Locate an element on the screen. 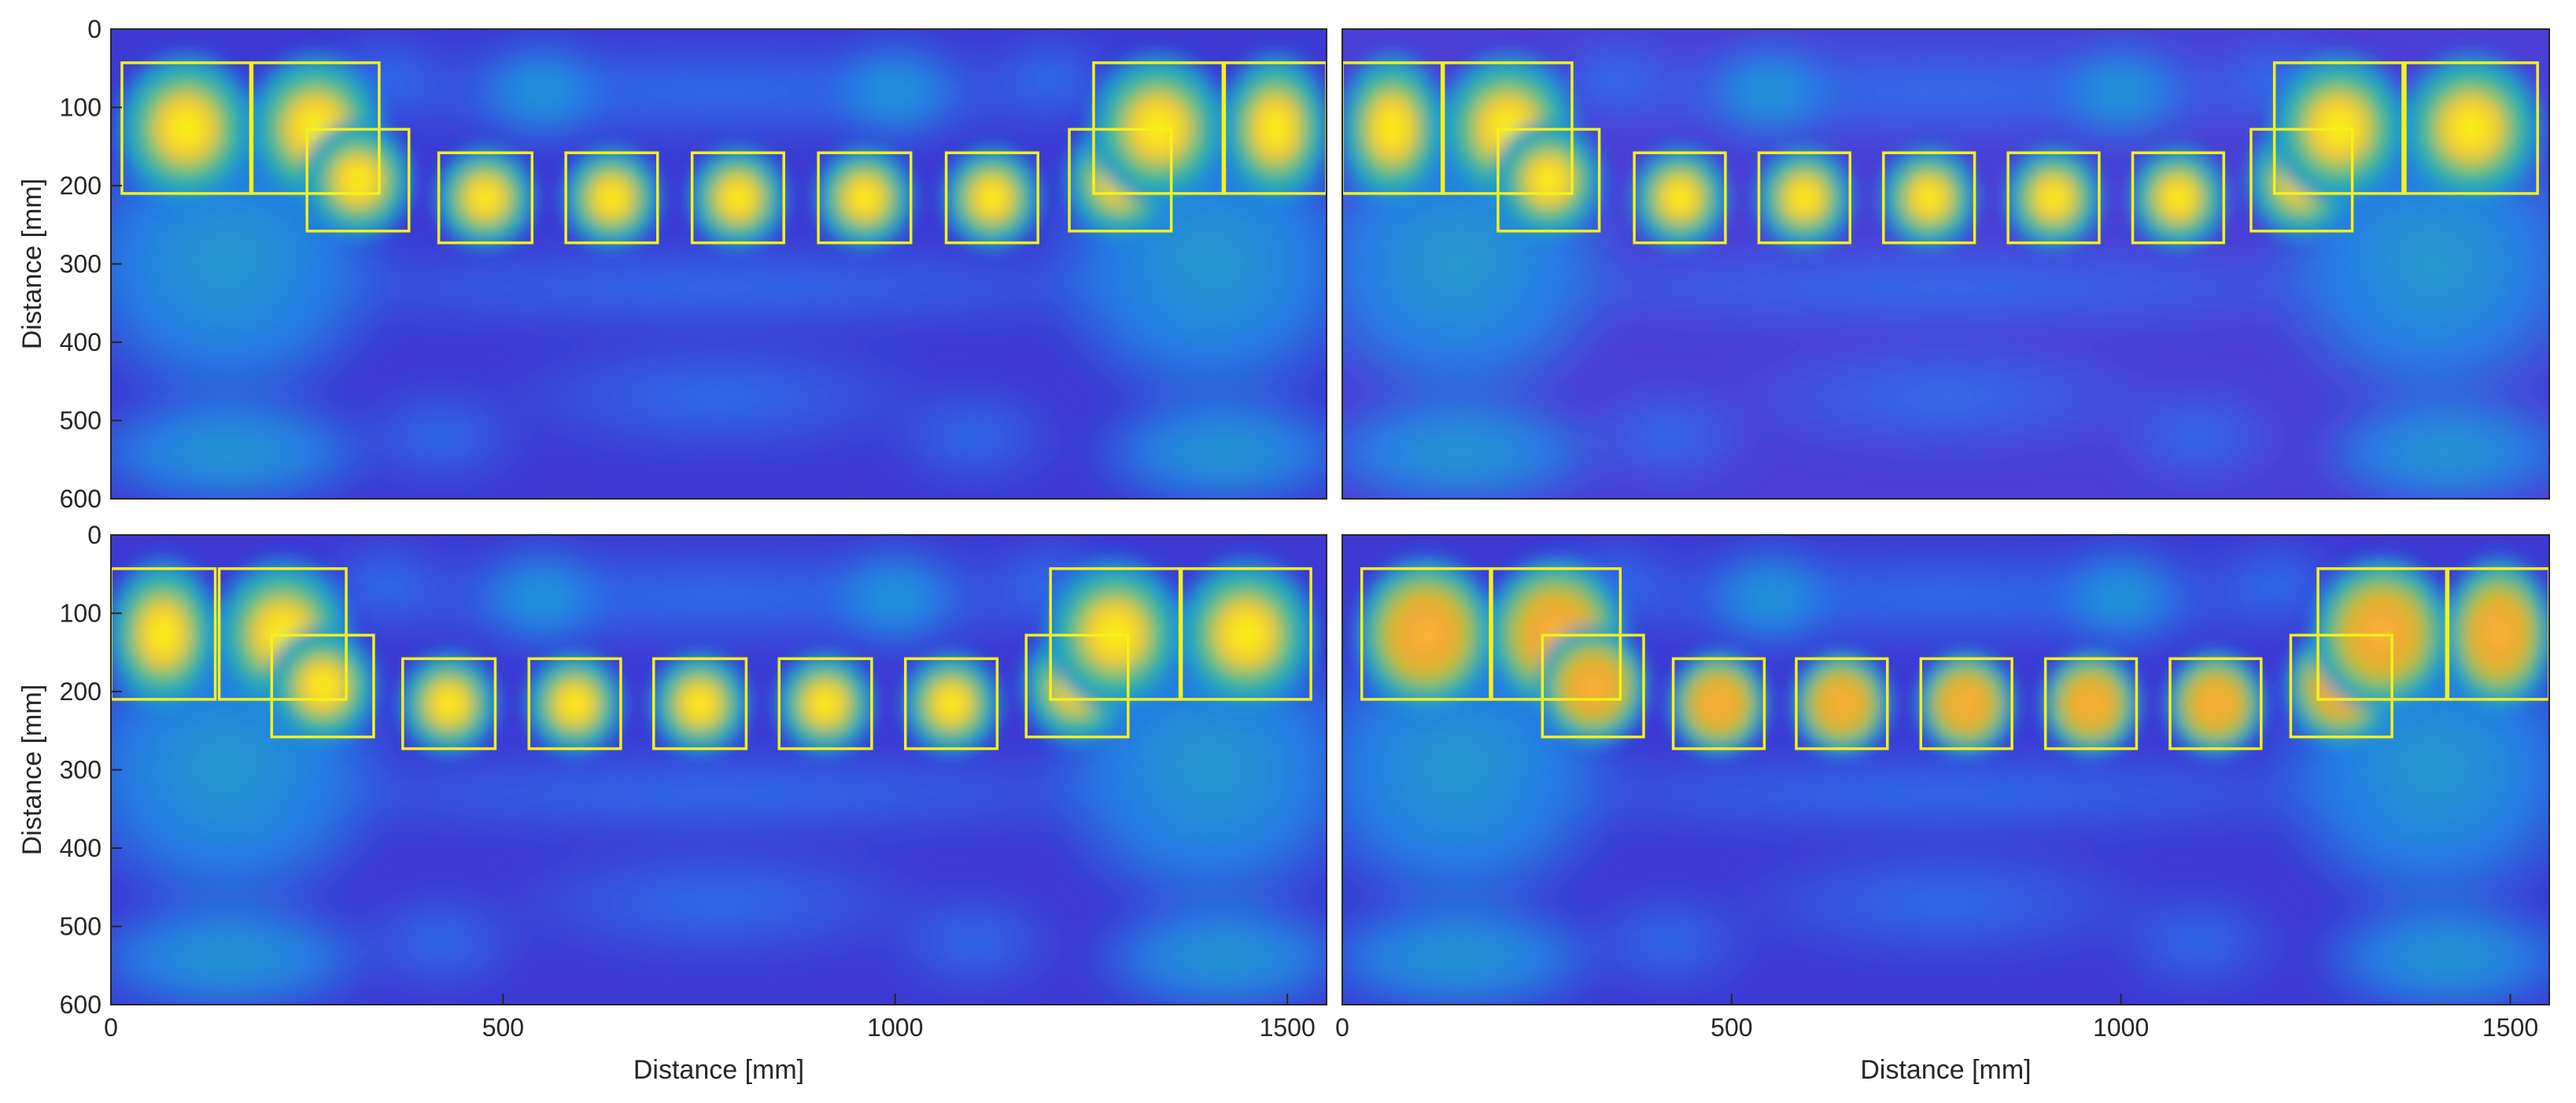 The width and height of the screenshot is (2576, 1103). heatmap-hot-spots is located at coordinates (1945, 150).